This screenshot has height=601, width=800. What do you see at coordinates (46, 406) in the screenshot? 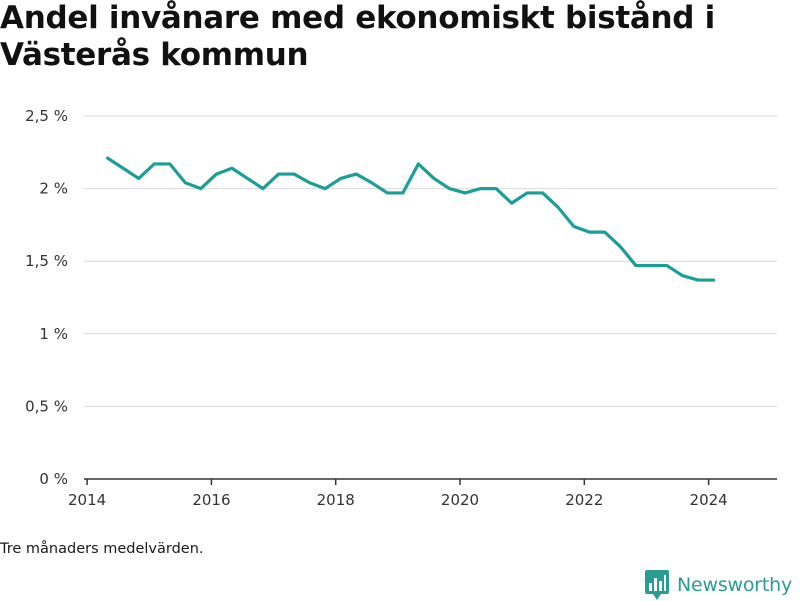
I see `y-tick-label: 0,5 %` at bounding box center [46, 406].